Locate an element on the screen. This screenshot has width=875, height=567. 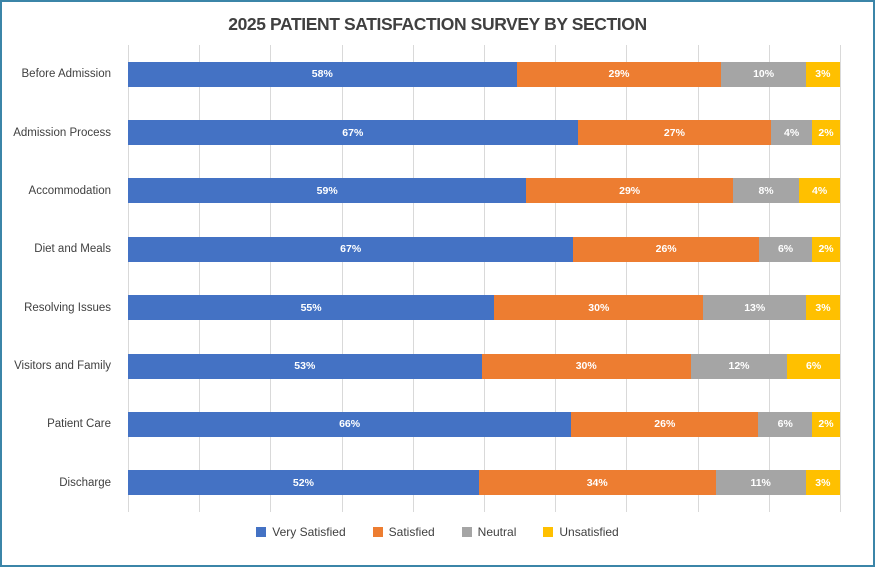
bar-segment: 34% is located at coordinates (597, 483).